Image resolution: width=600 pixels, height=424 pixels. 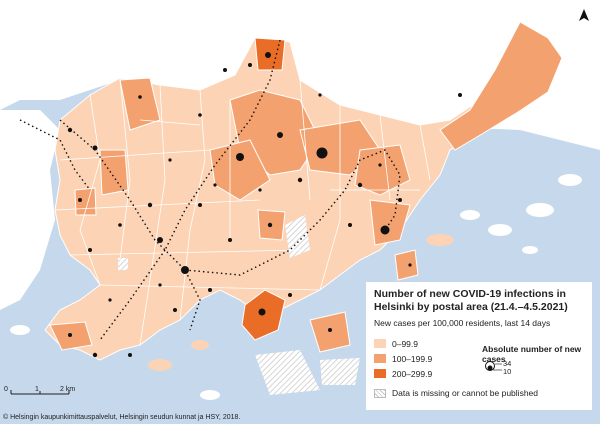 I want to click on scale-label-two: 2 km, so click(x=68, y=389).